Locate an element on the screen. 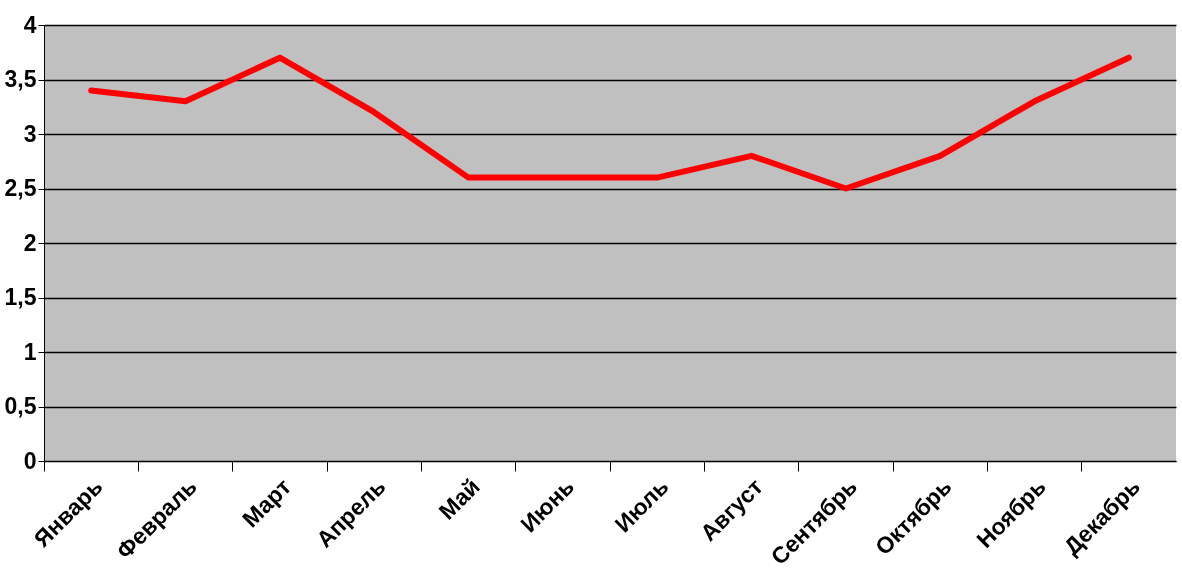  y-tick-label: 3,5 is located at coordinates (20, 79).